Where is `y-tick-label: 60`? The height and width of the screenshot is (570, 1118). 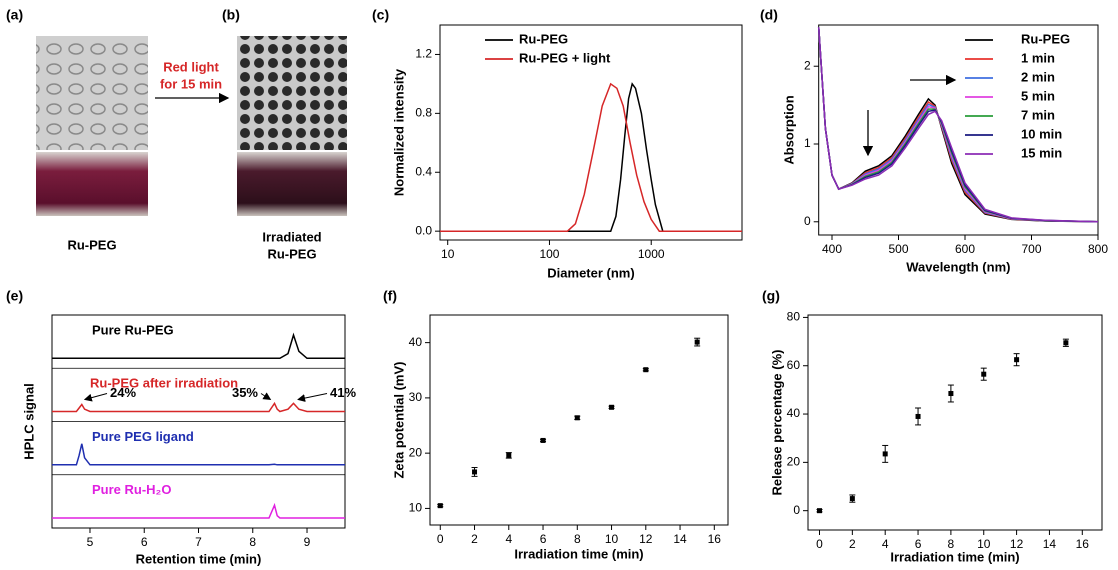
y-tick-label: 60 is located at coordinates (794, 365).